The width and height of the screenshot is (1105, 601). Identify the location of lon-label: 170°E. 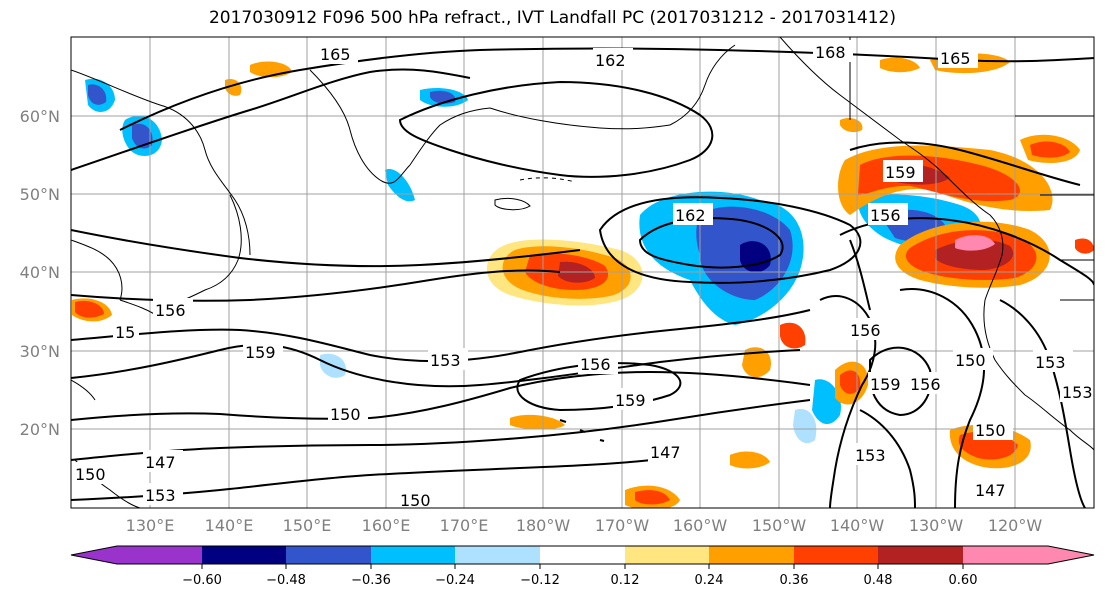
(464, 525).